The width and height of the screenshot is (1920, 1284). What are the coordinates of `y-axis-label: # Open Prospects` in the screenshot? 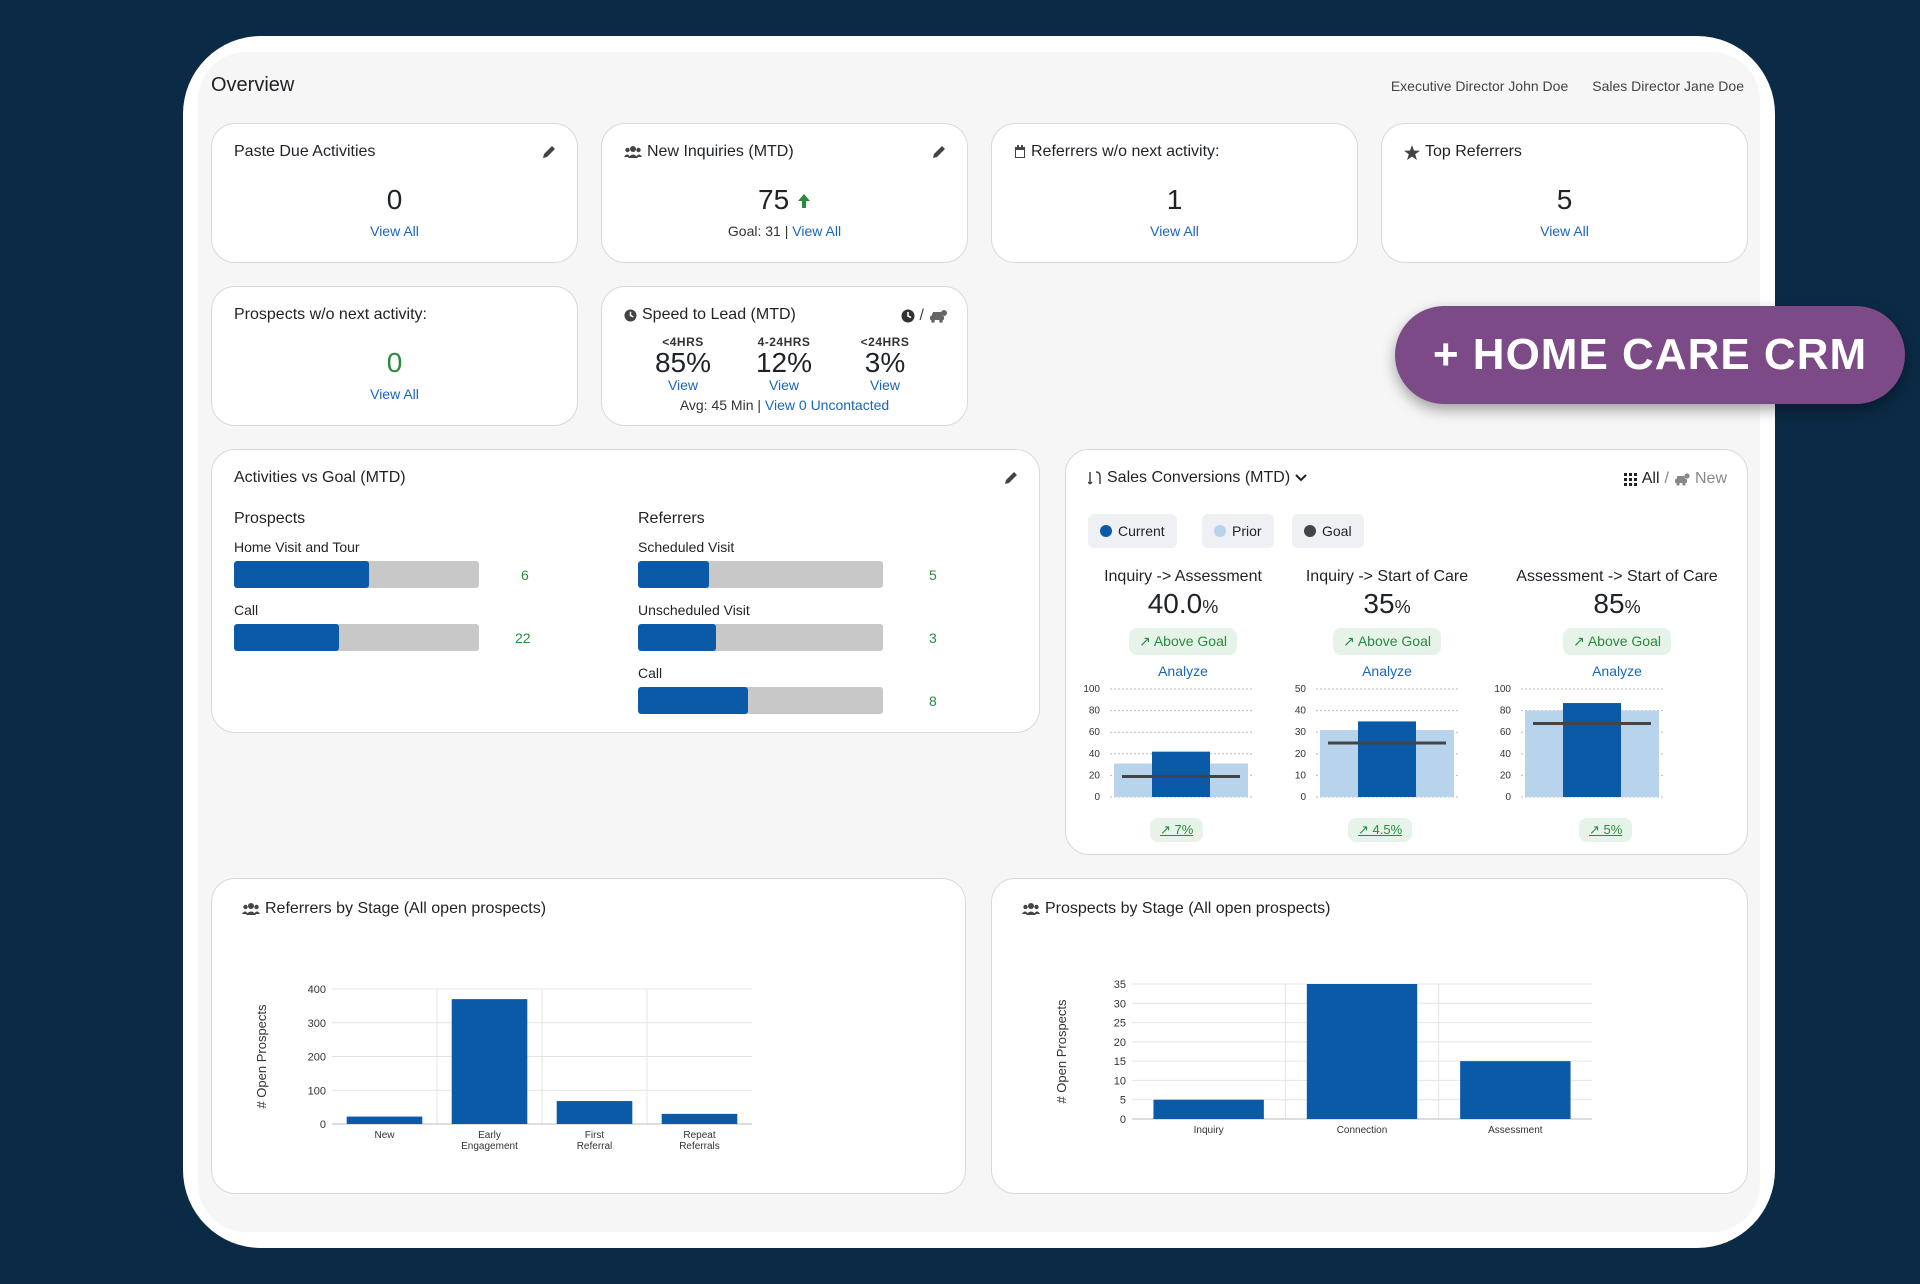 It's located at (261, 1056).